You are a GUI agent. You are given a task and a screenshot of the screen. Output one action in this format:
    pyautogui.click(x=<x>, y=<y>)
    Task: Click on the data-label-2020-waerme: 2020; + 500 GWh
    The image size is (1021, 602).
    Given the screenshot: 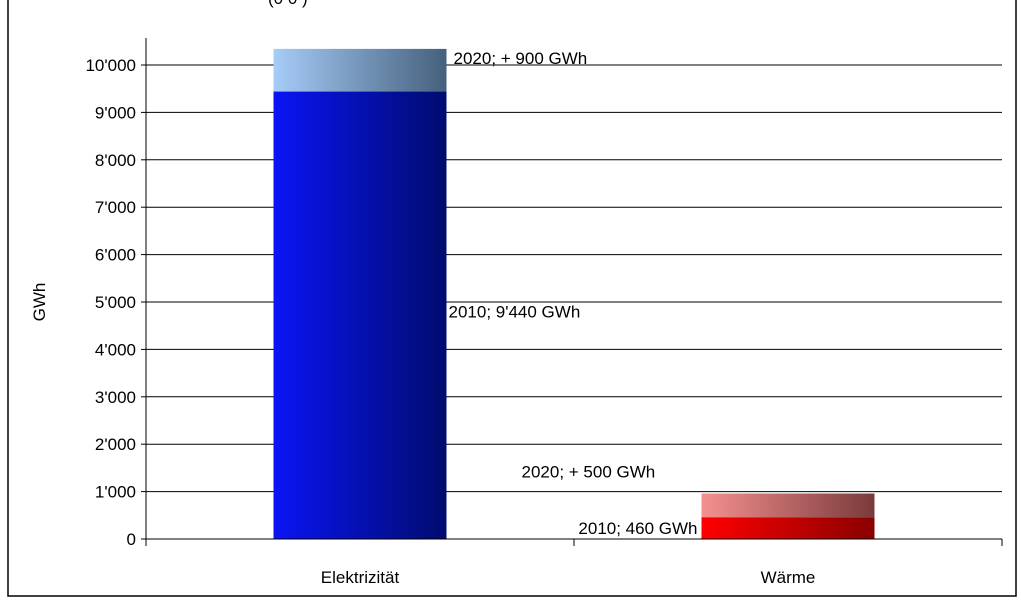 What is the action you would take?
    pyautogui.click(x=589, y=471)
    